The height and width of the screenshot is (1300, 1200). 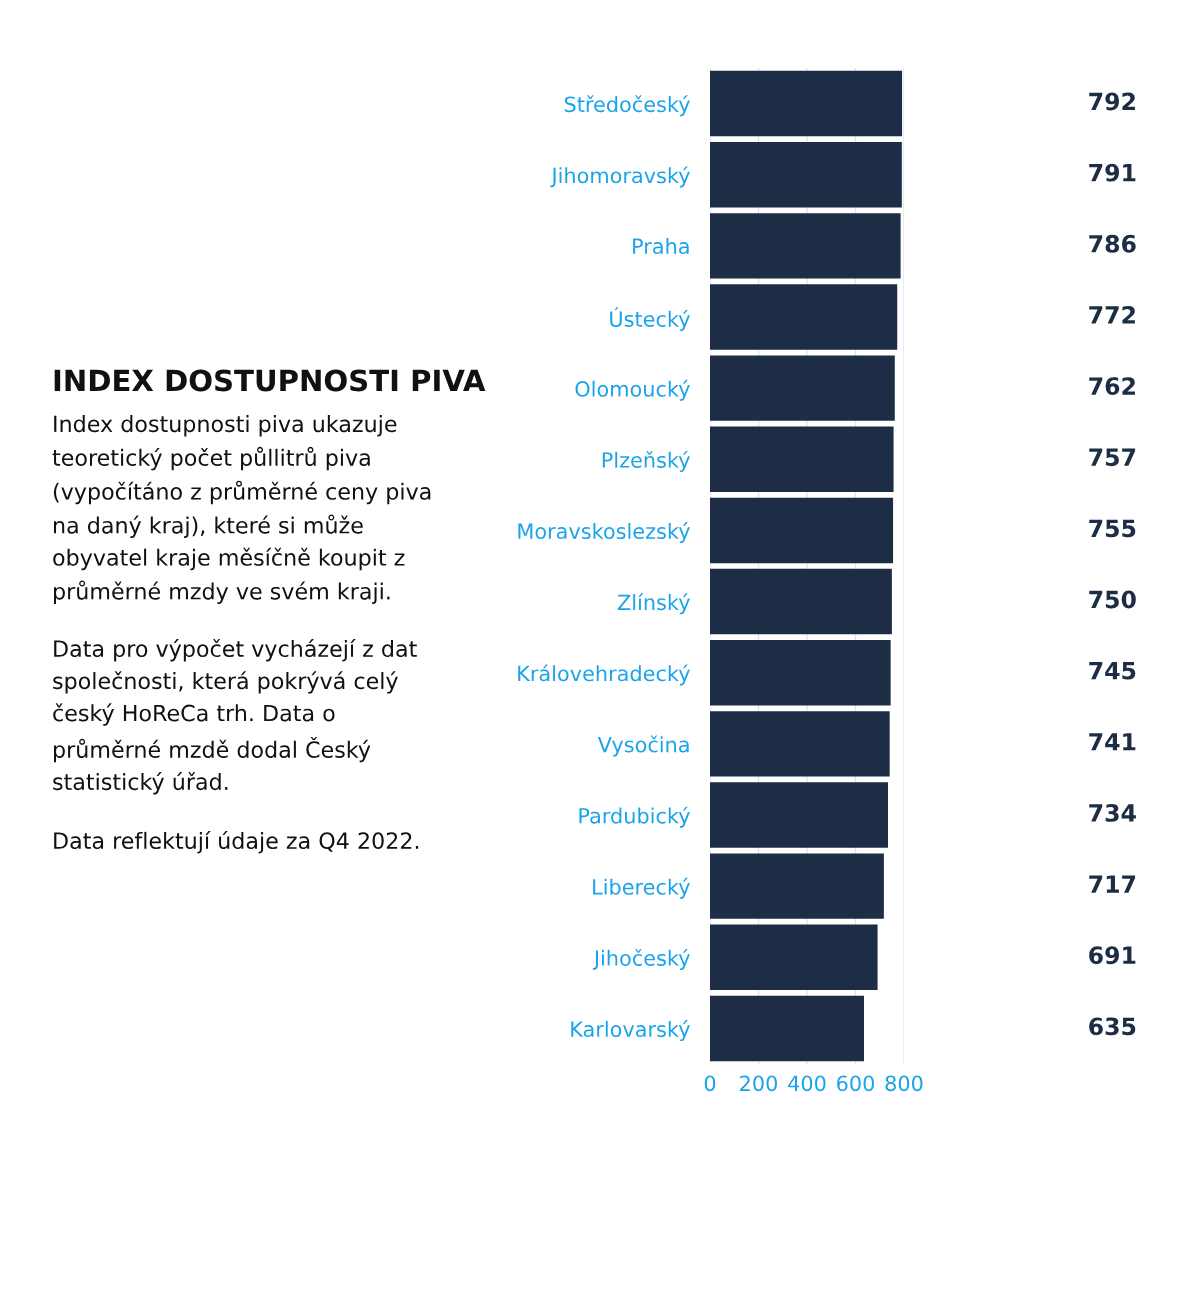 What do you see at coordinates (643, 746) in the screenshot?
I see `y-tick-label: Vysočina` at bounding box center [643, 746].